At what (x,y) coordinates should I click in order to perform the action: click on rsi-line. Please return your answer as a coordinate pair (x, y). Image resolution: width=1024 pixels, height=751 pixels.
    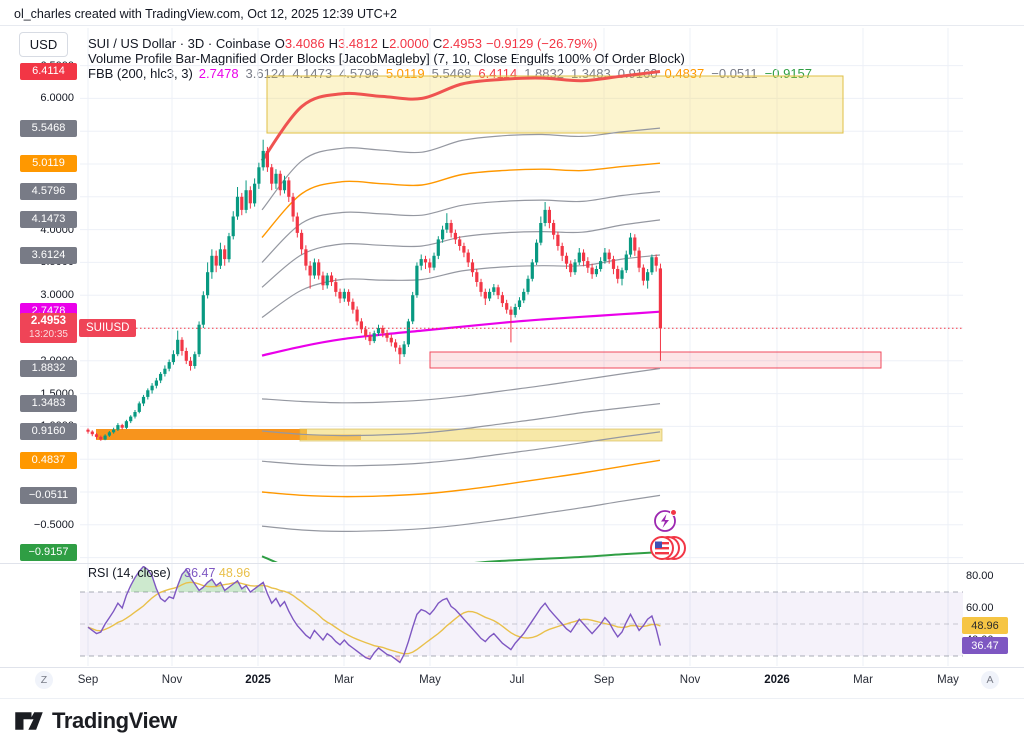
    Looking at the image, I should click on (374, 615).